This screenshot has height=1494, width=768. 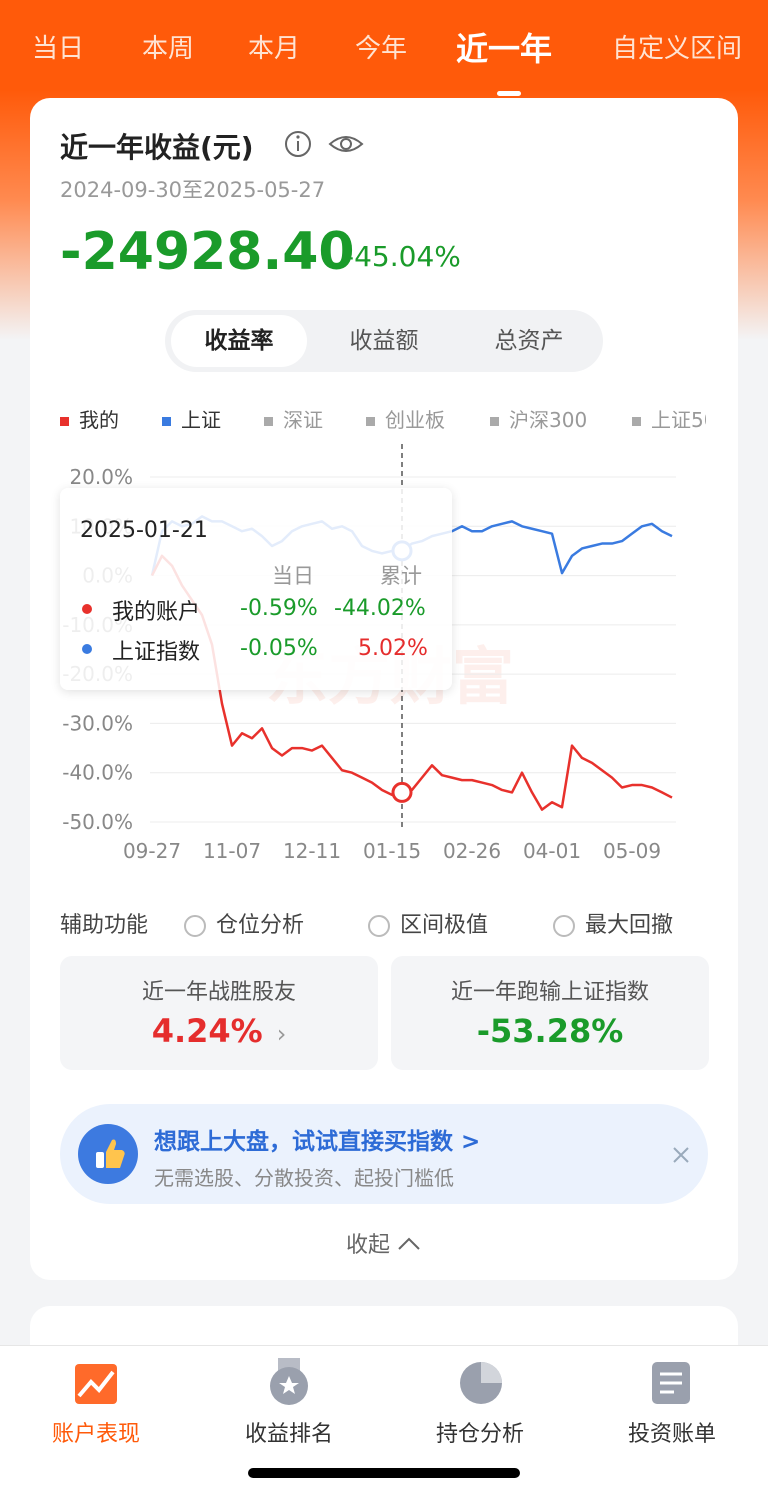 I want to click on legend-item: 深证, so click(x=293, y=418).